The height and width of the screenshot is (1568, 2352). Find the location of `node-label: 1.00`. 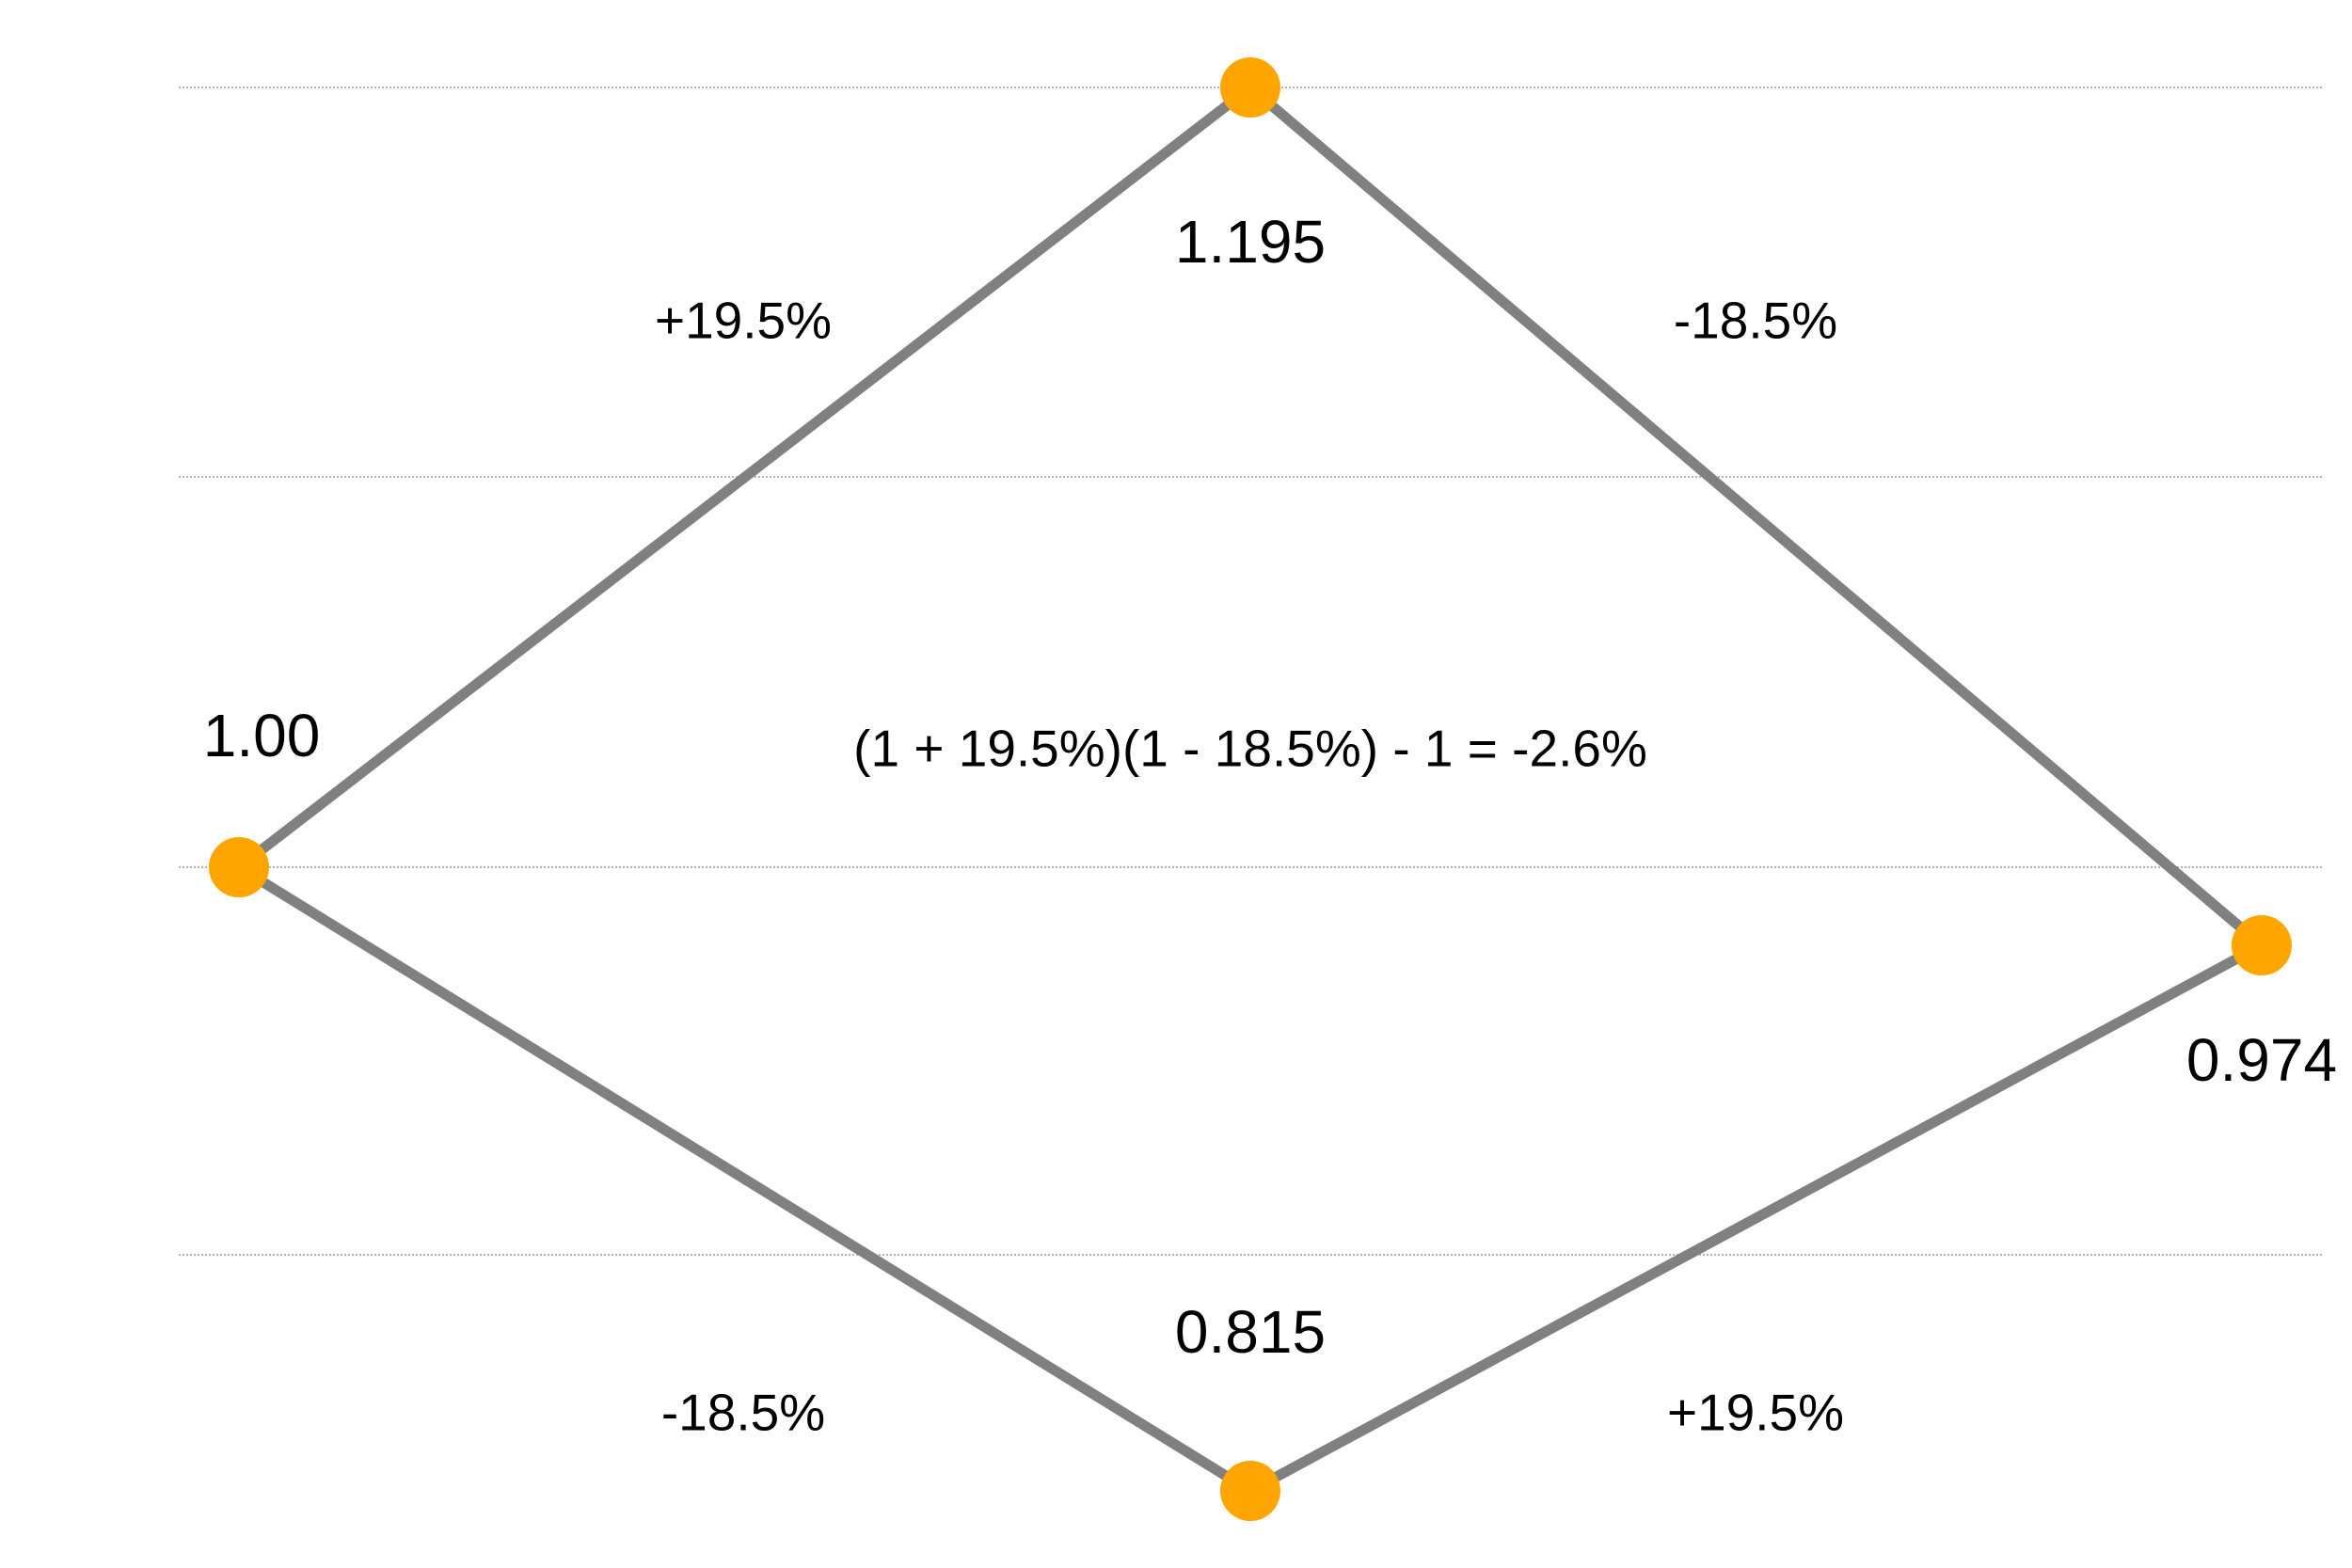

node-label: 1.00 is located at coordinates (262, 735).